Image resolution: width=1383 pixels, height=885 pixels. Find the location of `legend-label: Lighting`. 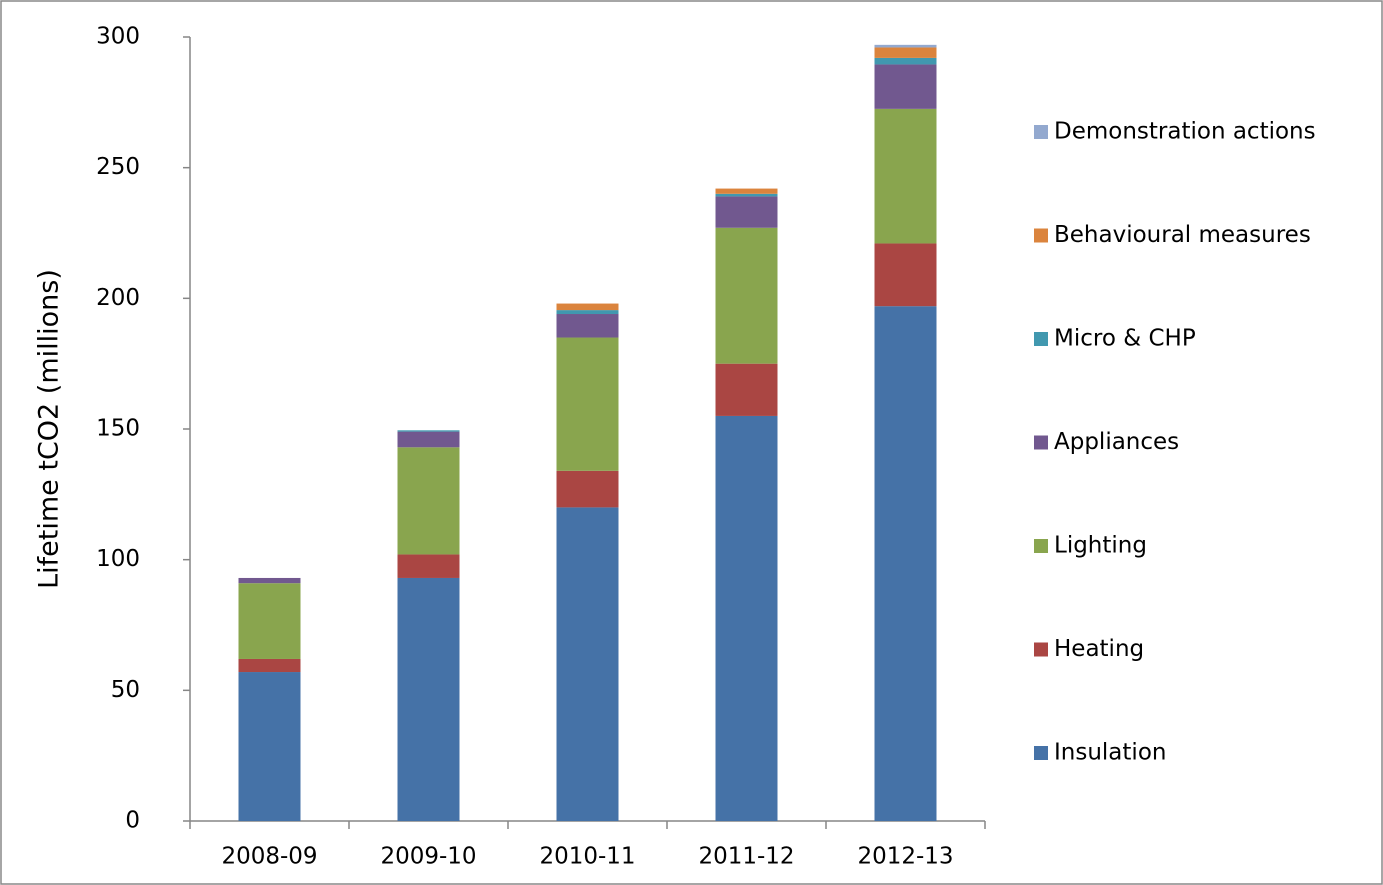

legend-label: Lighting is located at coordinates (1100, 546).